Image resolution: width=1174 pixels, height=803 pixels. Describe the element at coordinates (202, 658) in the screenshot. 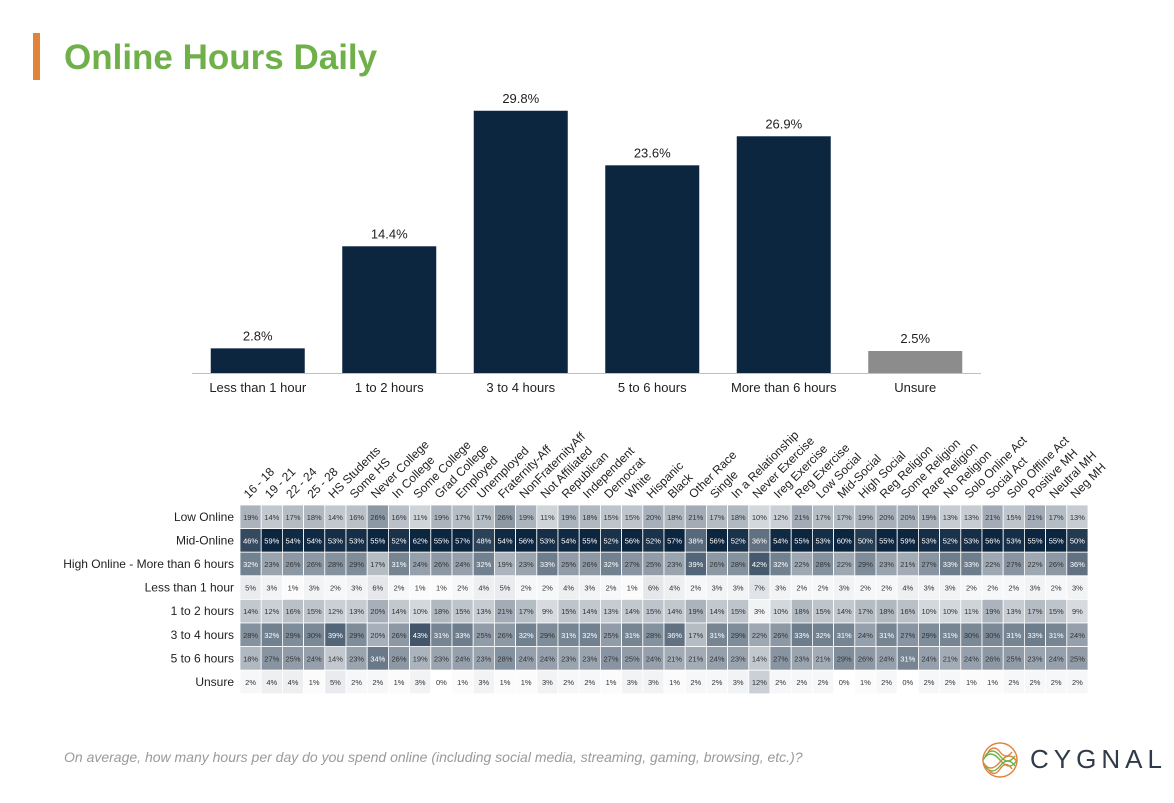

I see `heatmap-row-label-6: 5 to 6 hours` at that location.